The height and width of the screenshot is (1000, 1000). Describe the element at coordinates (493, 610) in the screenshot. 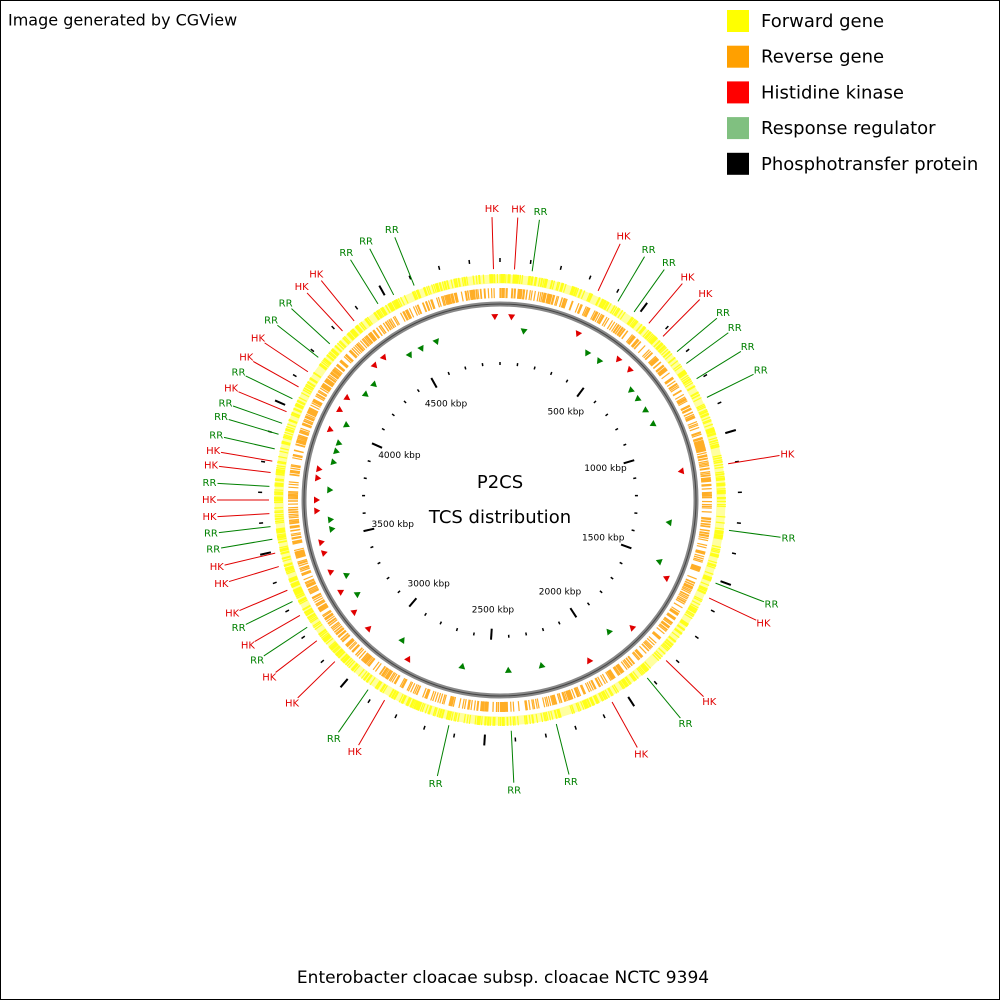

I see `tick-label: 2500 kbp` at that location.